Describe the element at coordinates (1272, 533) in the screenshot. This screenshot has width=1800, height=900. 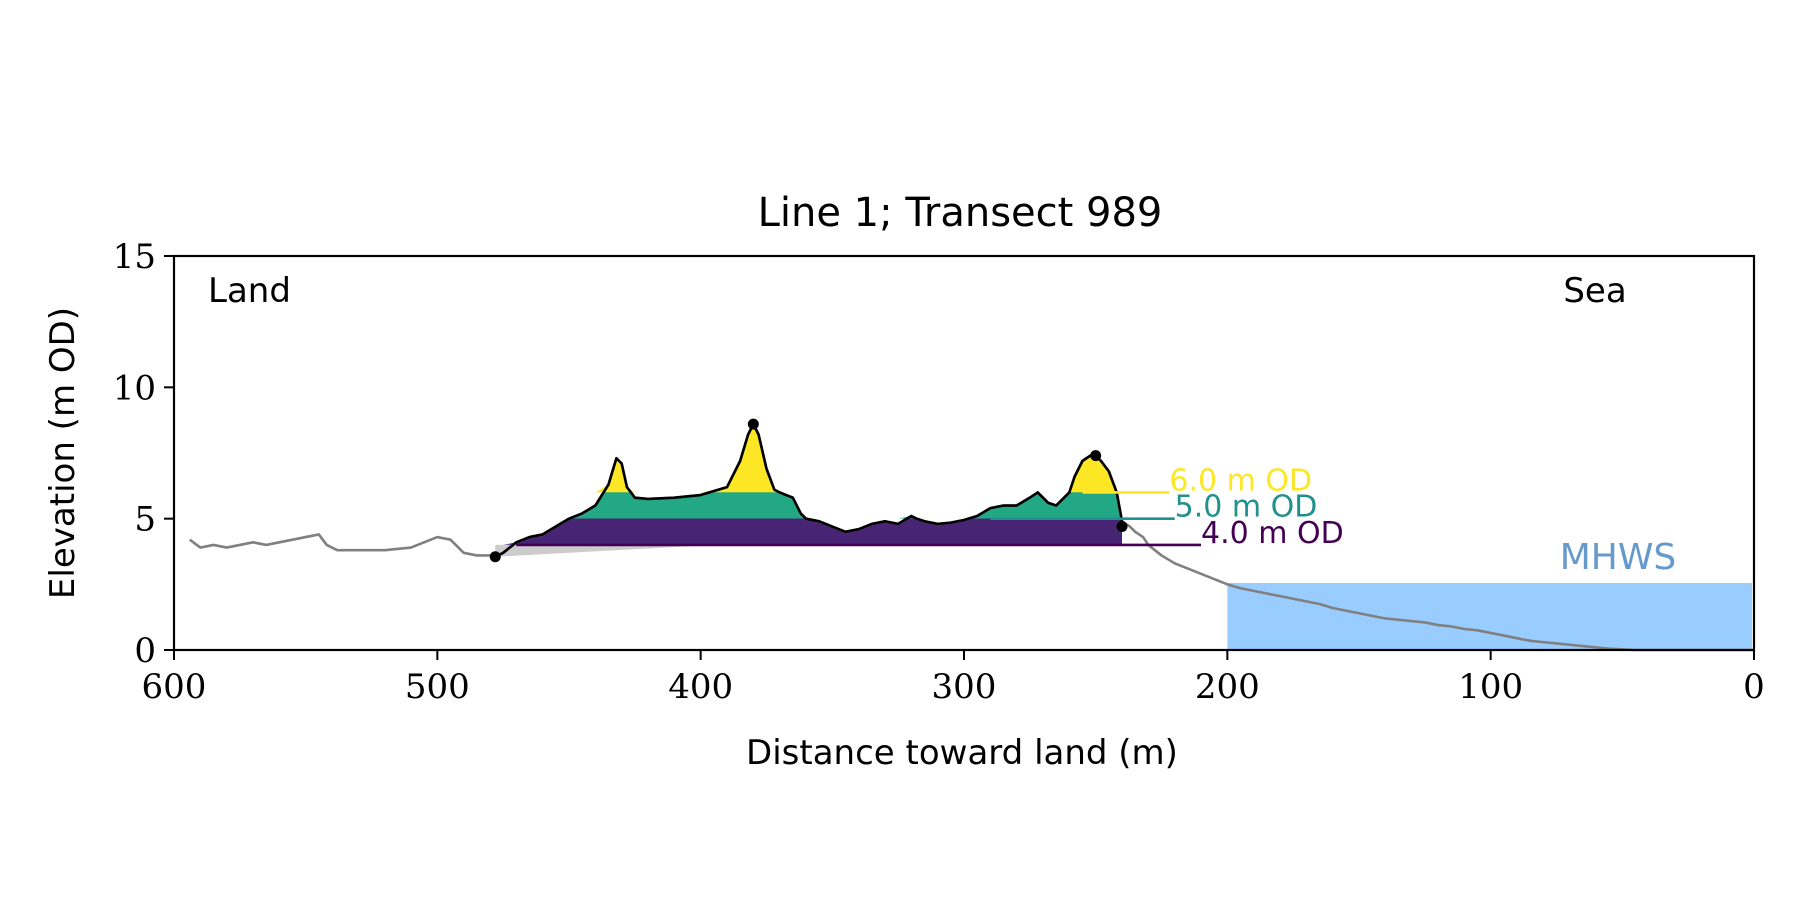
I see `level-label-4: 4.0 m OD` at that location.